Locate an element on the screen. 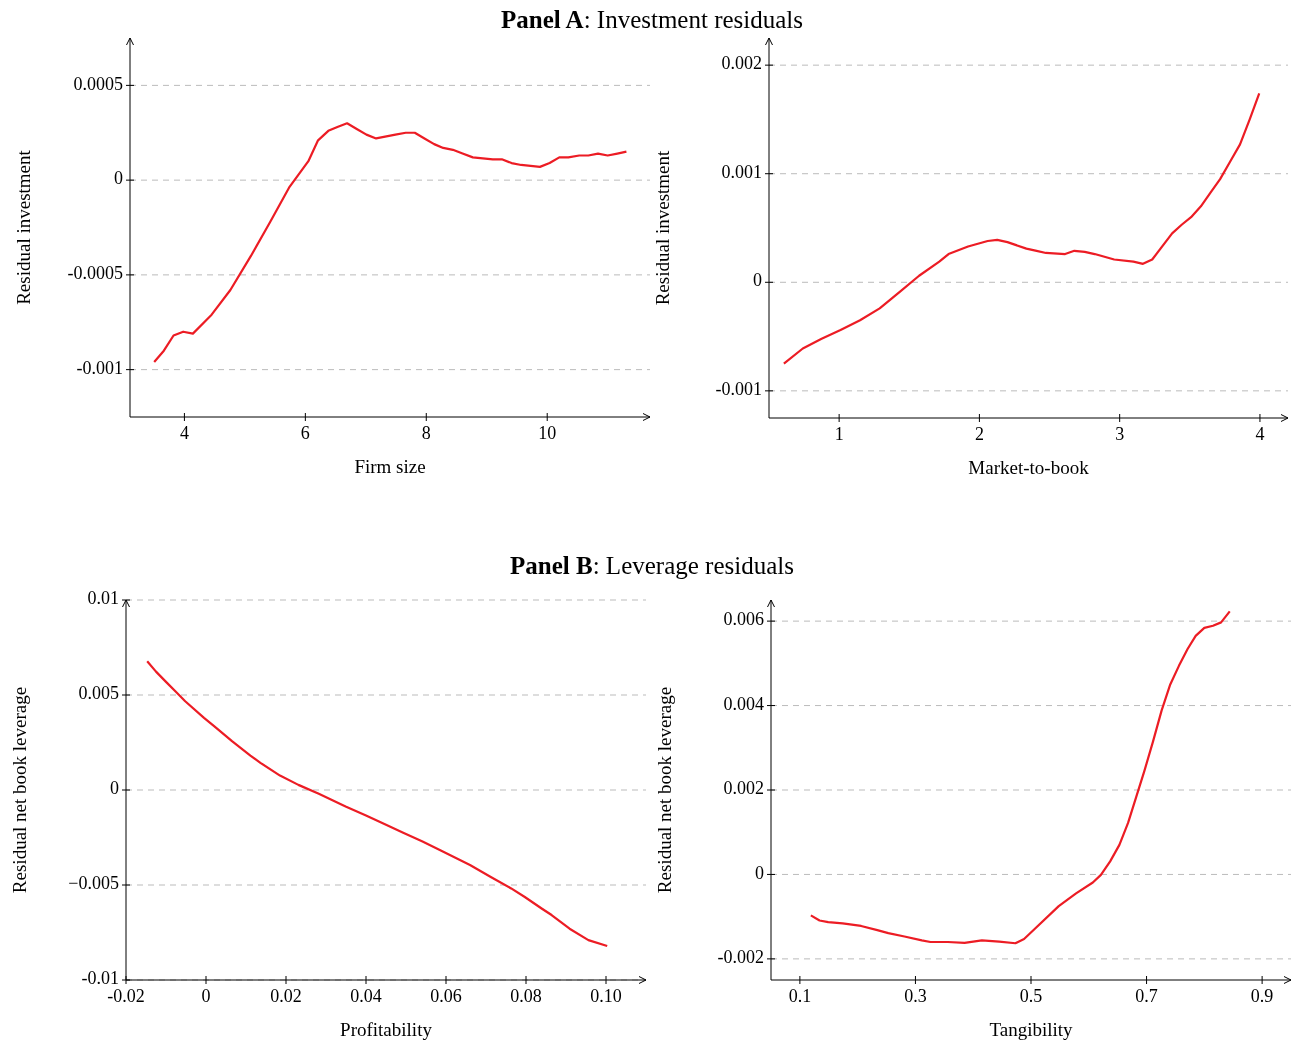 This screenshot has width=1304, height=1051. x-tick-label: -0.02 is located at coordinates (126, 996).